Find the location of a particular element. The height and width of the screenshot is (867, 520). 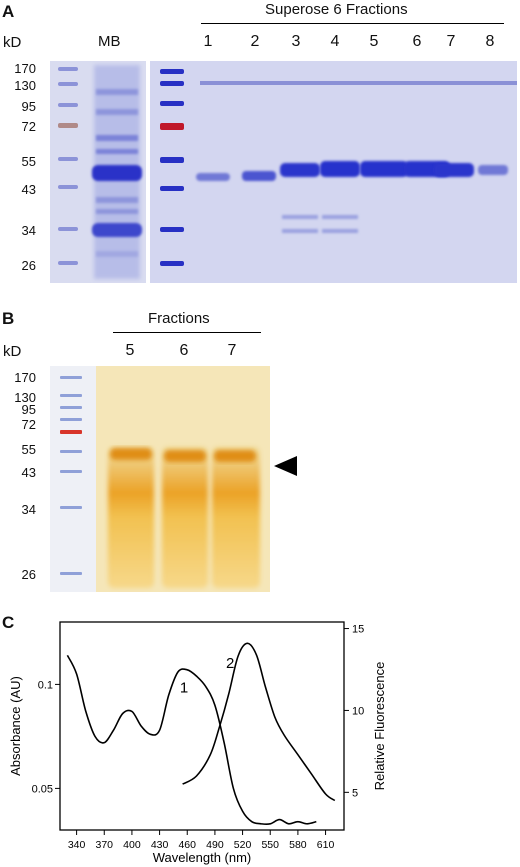

lane-3-label: 3 is located at coordinates (296, 41).